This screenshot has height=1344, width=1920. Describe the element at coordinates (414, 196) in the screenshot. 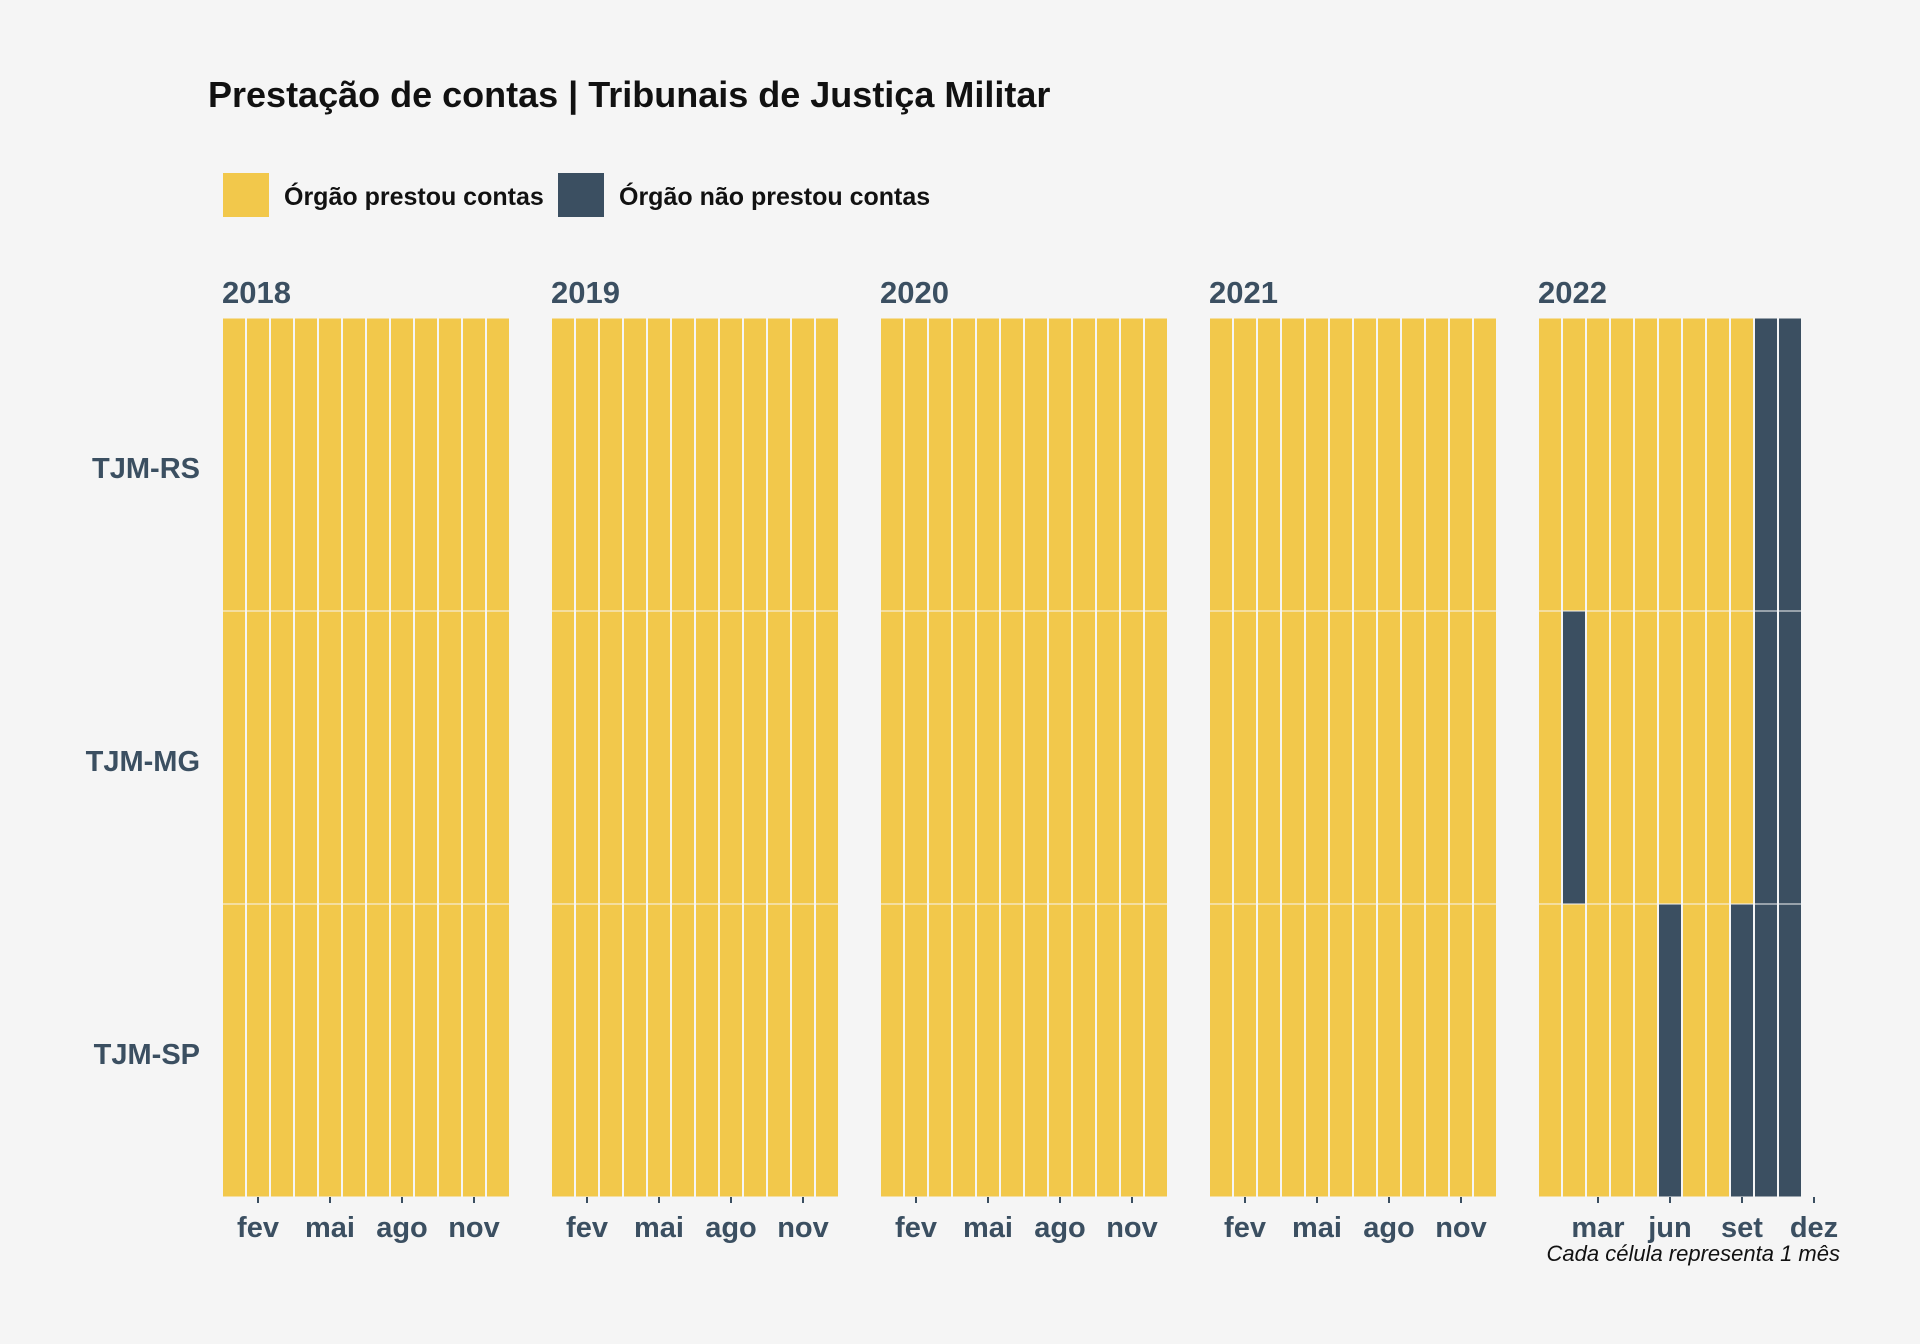

I see `legend-label-prestou: Órgão prestou contas` at that location.